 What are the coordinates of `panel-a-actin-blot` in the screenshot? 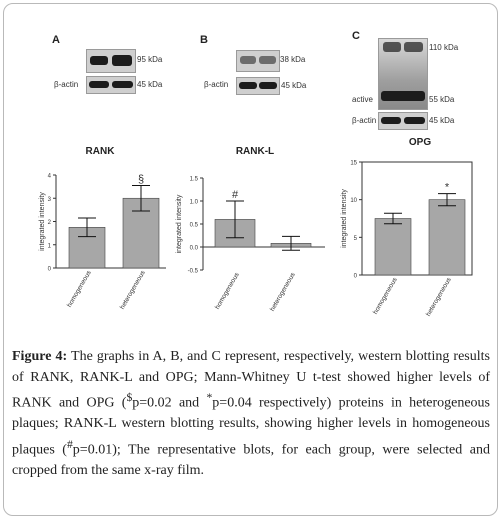 It's located at (111, 85).